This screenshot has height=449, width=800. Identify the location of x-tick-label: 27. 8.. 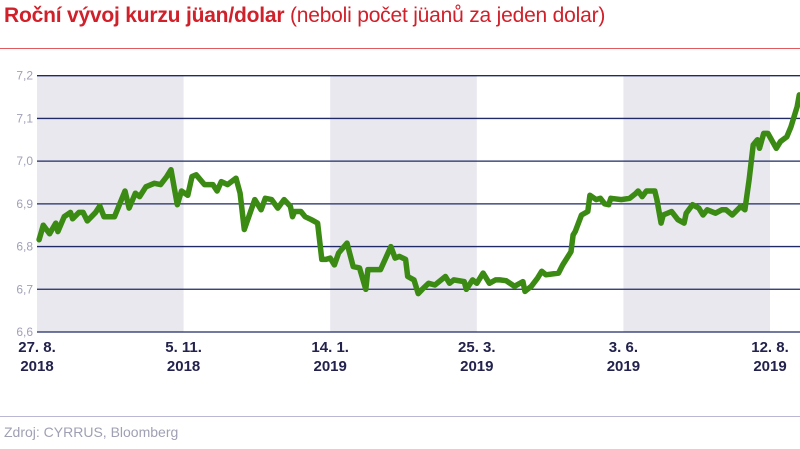
(37, 347).